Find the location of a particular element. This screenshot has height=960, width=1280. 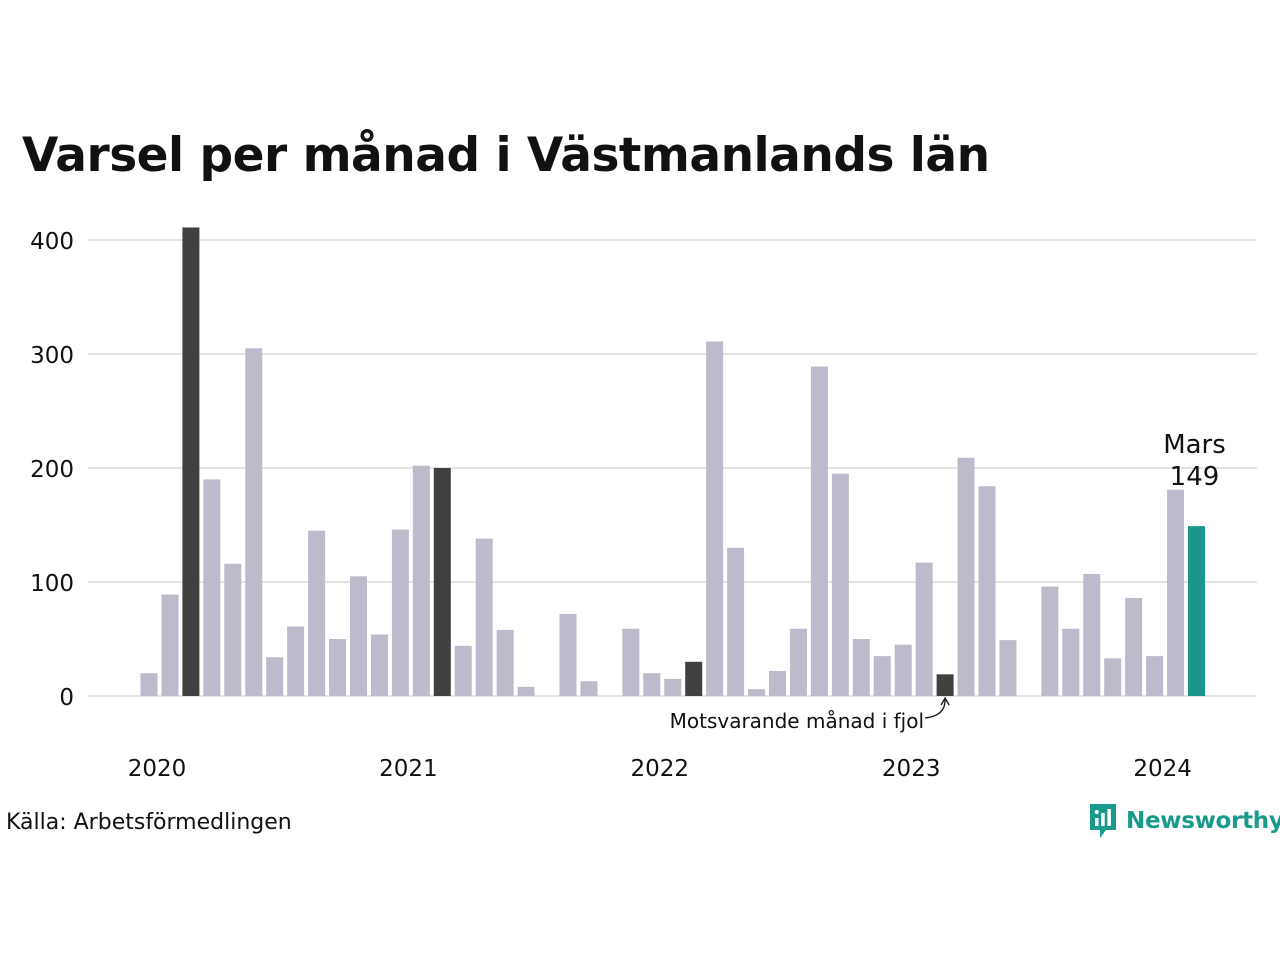

y-tick-label: 400 is located at coordinates (52, 242).